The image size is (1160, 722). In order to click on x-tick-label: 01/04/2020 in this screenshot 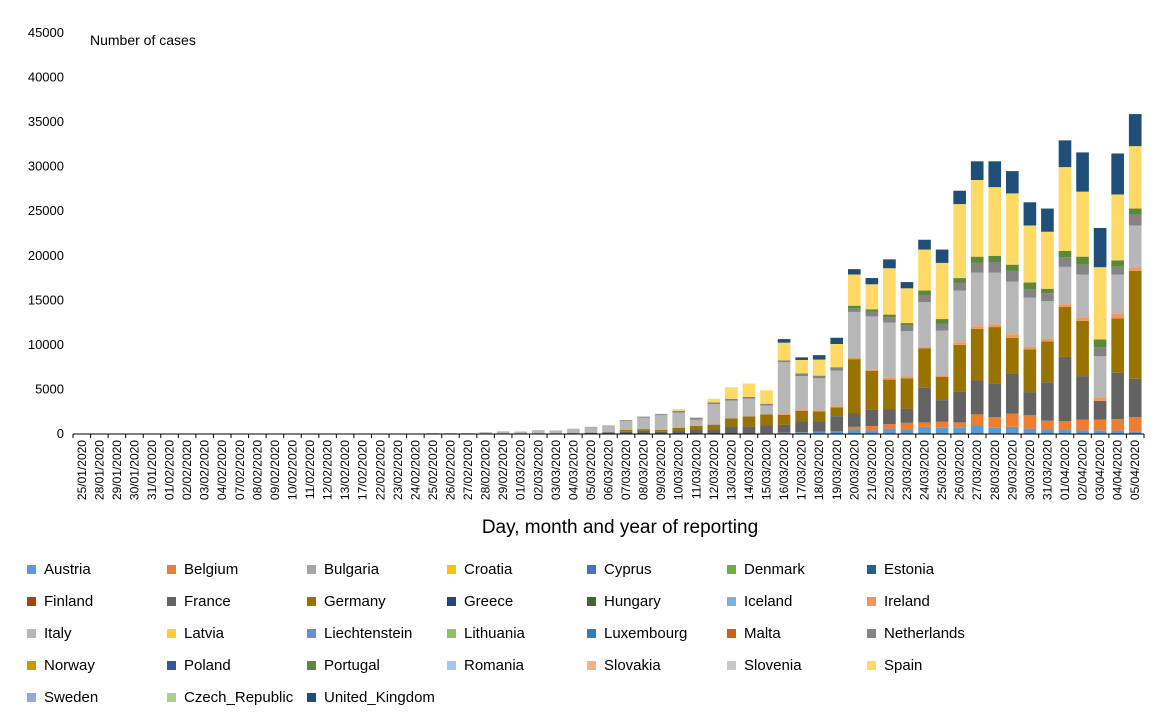, I will do `click(1065, 470)`.